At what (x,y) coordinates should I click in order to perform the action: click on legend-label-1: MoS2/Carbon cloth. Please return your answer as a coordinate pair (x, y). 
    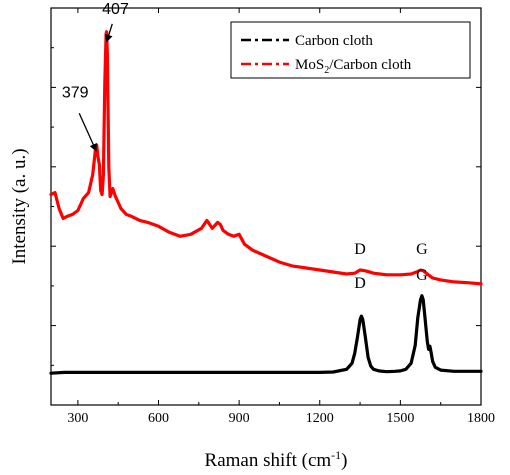
    Looking at the image, I should click on (353, 66).